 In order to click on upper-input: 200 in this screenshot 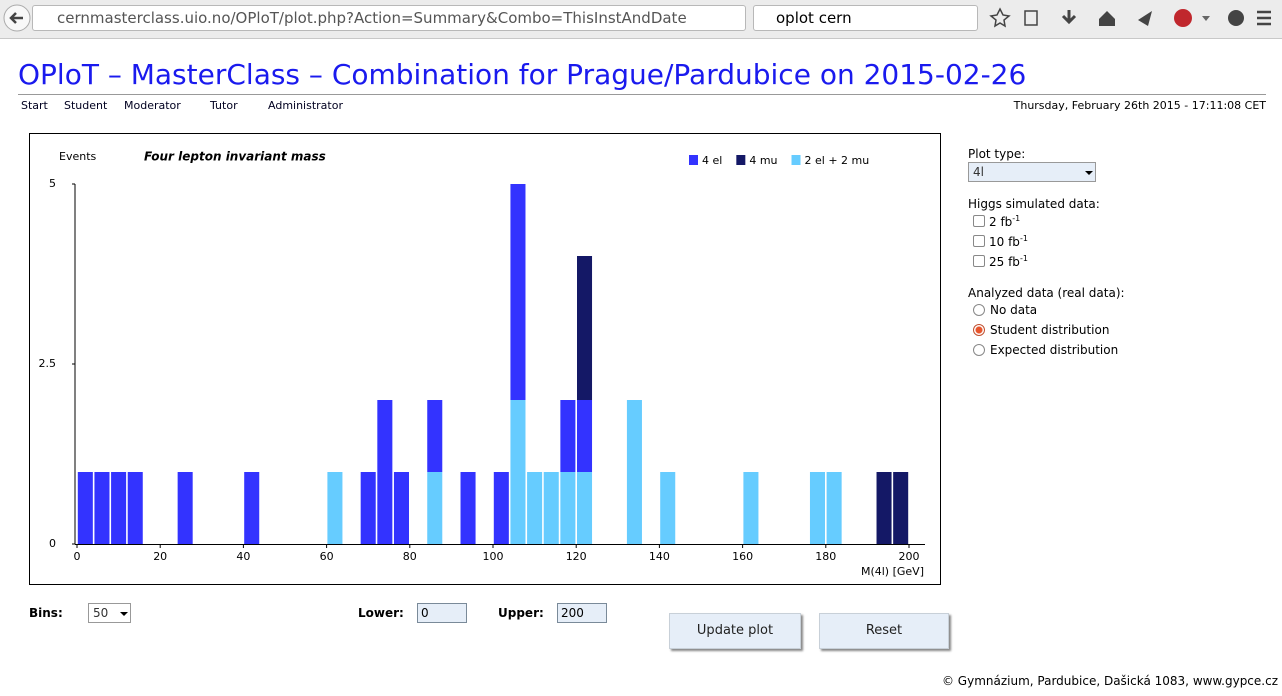, I will do `click(582, 613)`.